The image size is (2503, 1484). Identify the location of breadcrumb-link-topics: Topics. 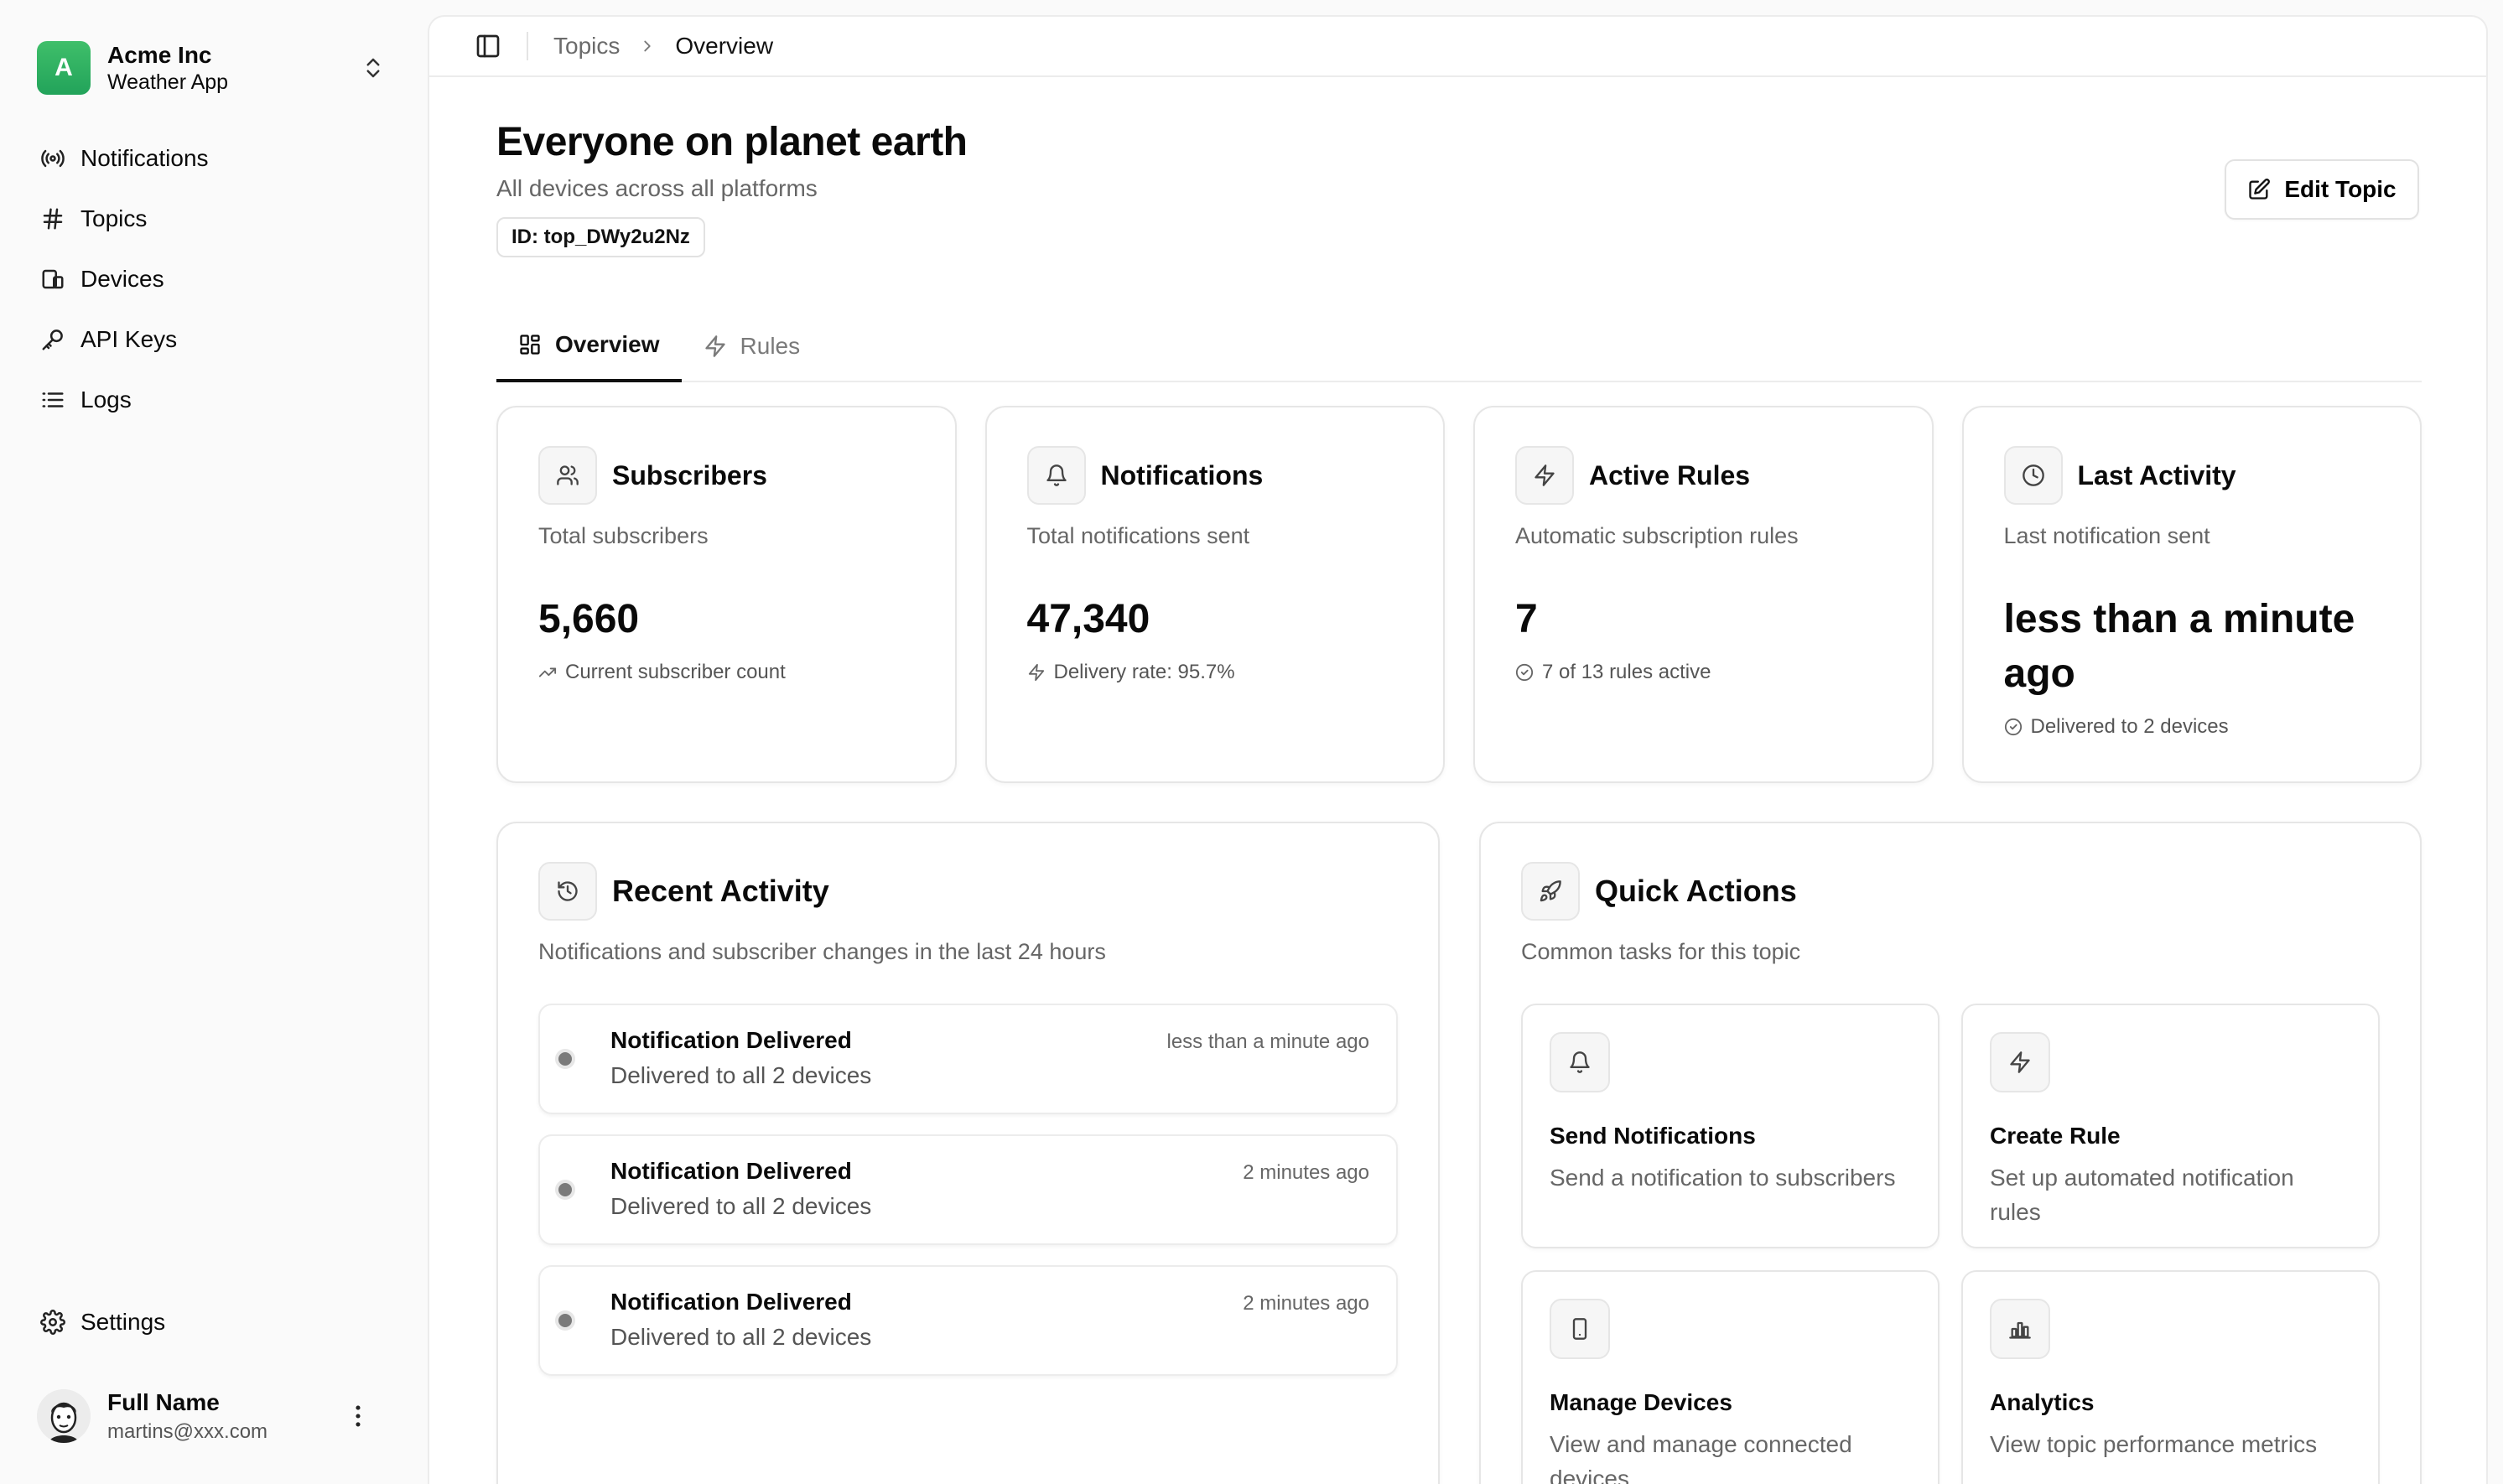
(587, 46).